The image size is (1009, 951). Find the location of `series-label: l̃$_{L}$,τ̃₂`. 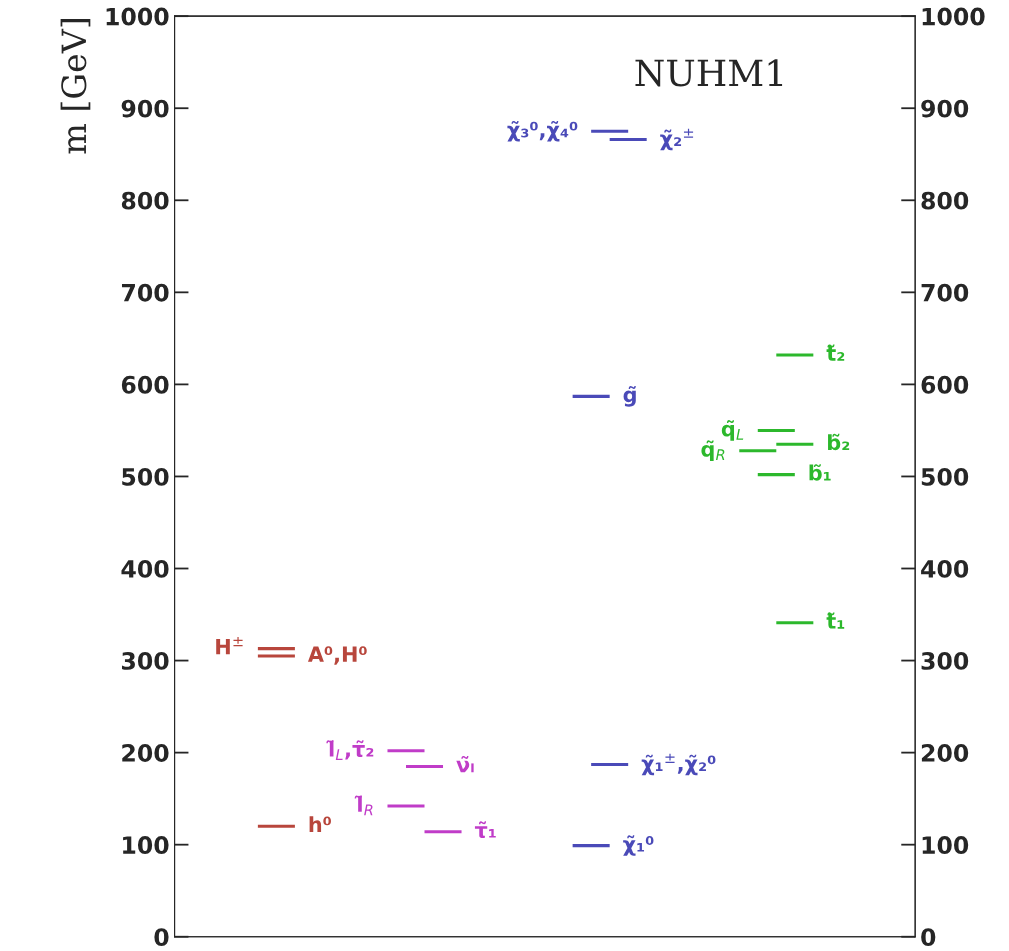

series-label: l̃$_{L}$,τ̃₂ is located at coordinates (350, 750).